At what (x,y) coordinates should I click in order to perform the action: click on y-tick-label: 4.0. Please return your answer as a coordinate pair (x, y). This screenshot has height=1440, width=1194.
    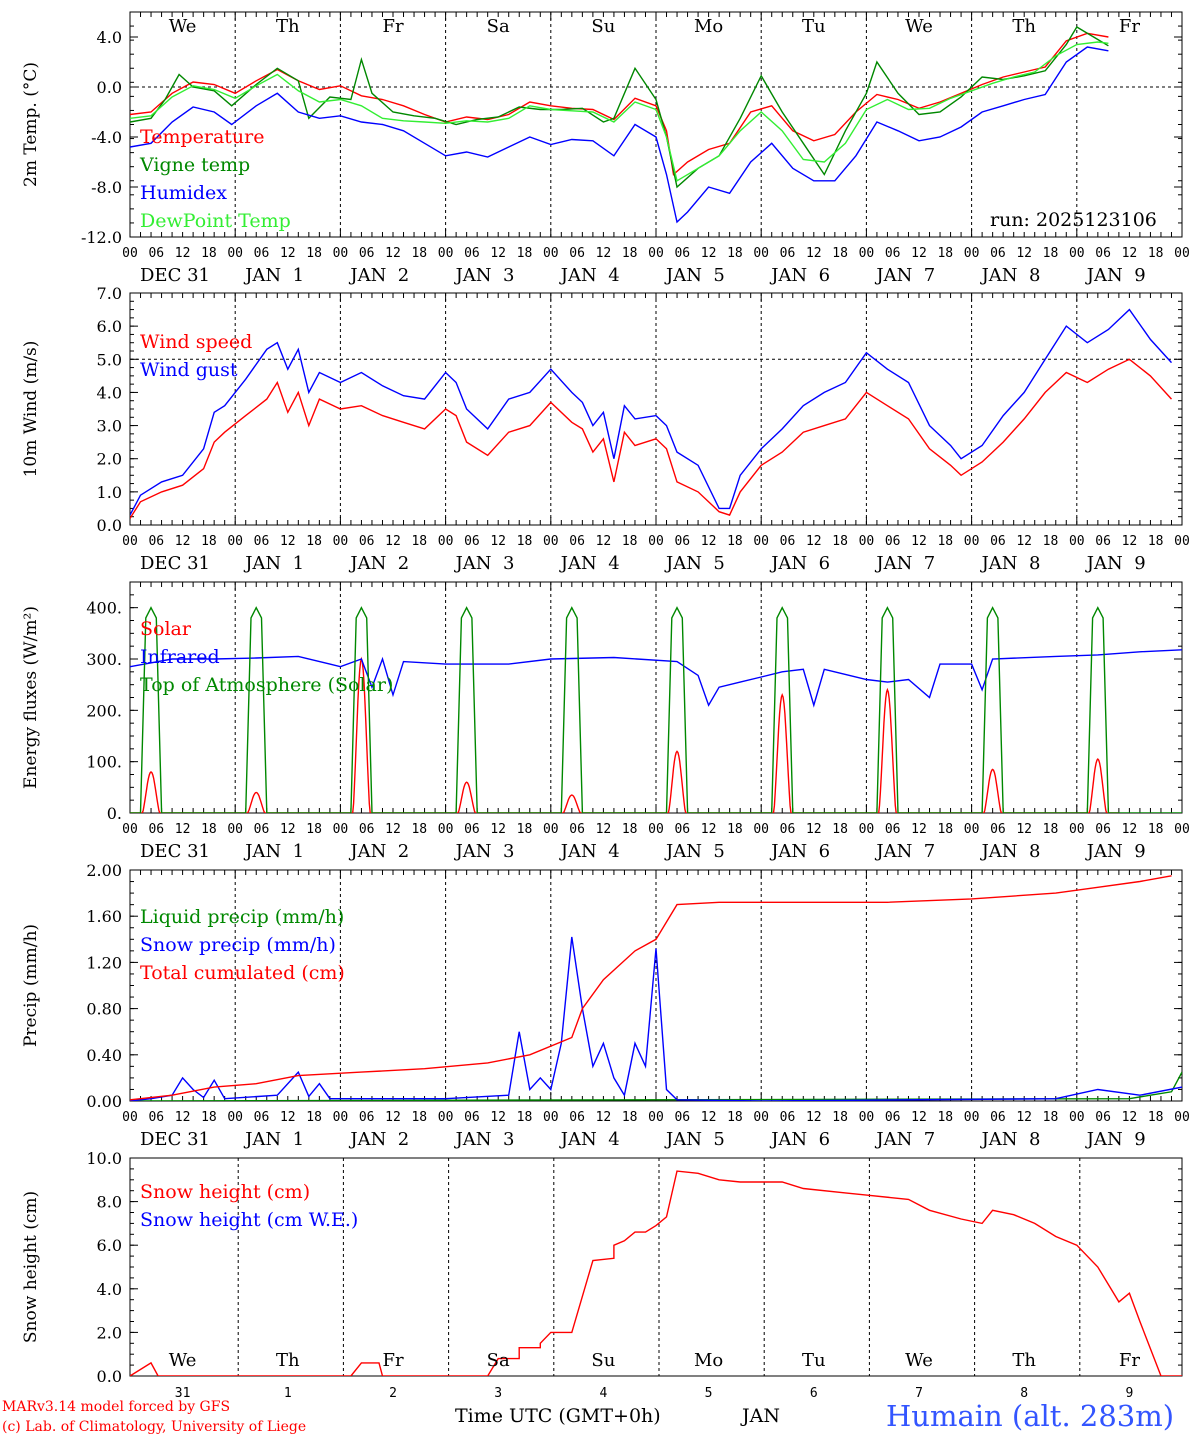
    Looking at the image, I should click on (109, 1289).